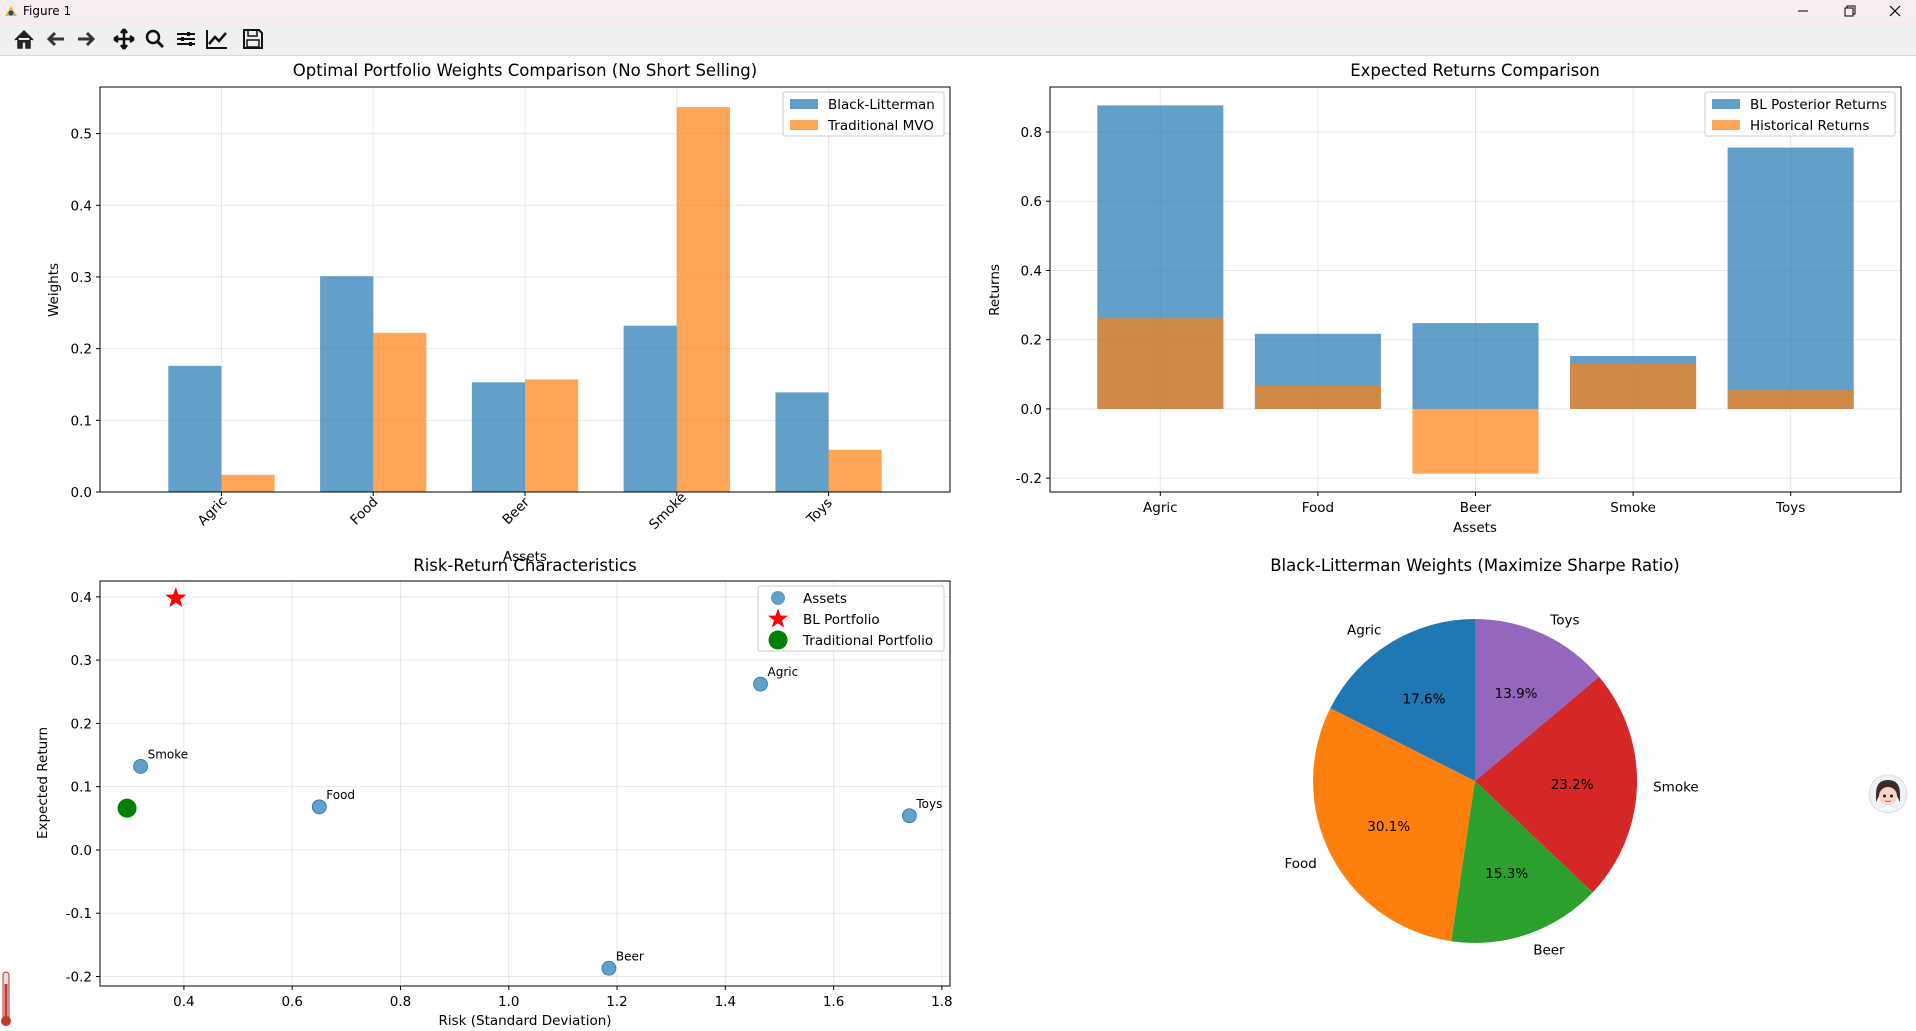 The image size is (1916, 1031). Describe the element at coordinates (195, 428) in the screenshot. I see `weights-bar-bl-agric` at that location.